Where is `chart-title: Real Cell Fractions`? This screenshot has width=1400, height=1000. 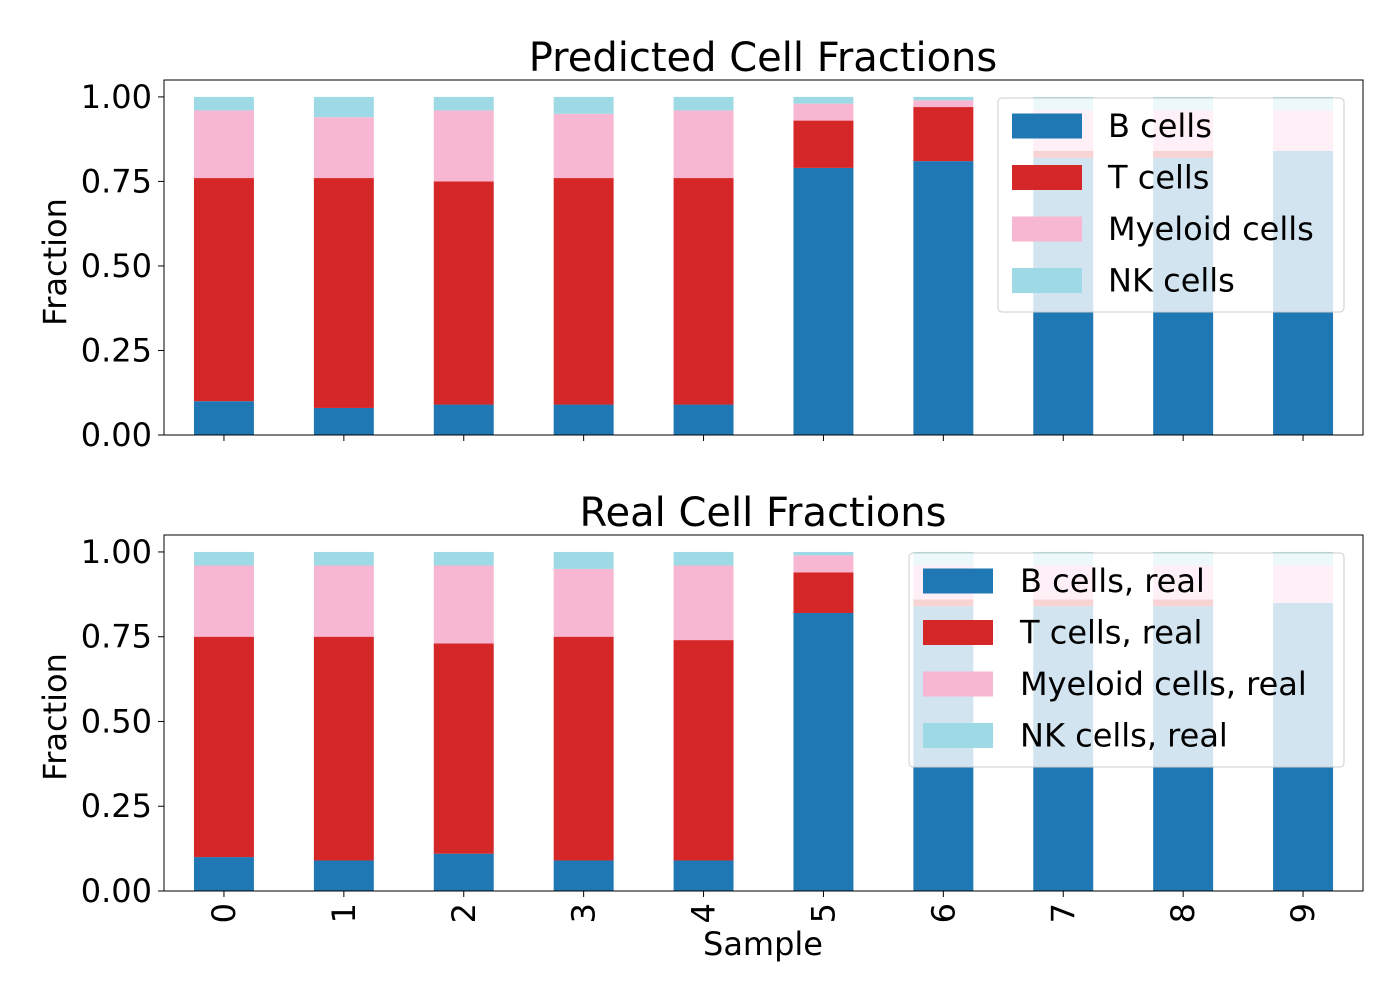 chart-title: Real Cell Fractions is located at coordinates (763, 513).